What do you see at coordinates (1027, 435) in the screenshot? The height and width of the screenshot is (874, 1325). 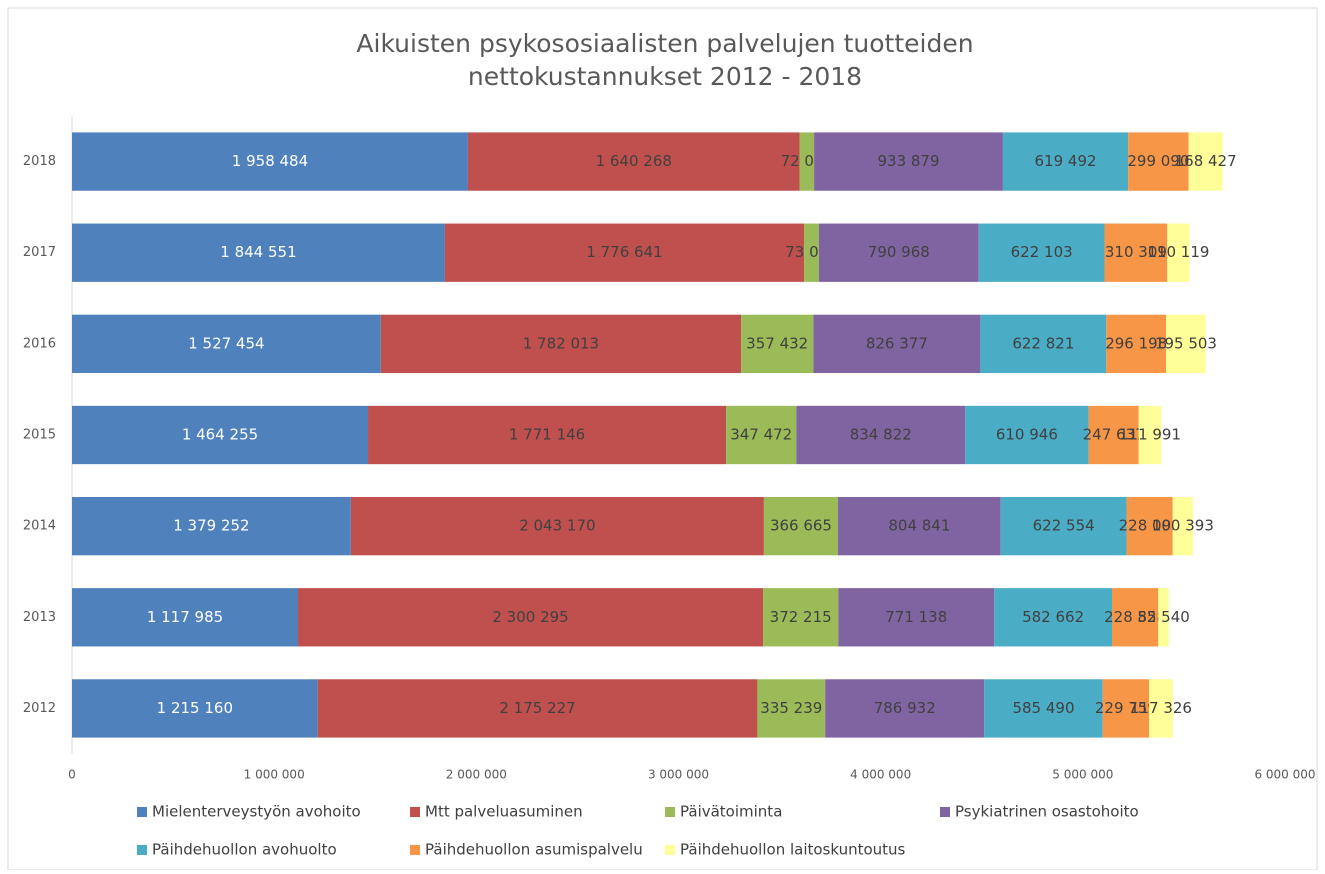 I see `data-label: 610 946` at bounding box center [1027, 435].